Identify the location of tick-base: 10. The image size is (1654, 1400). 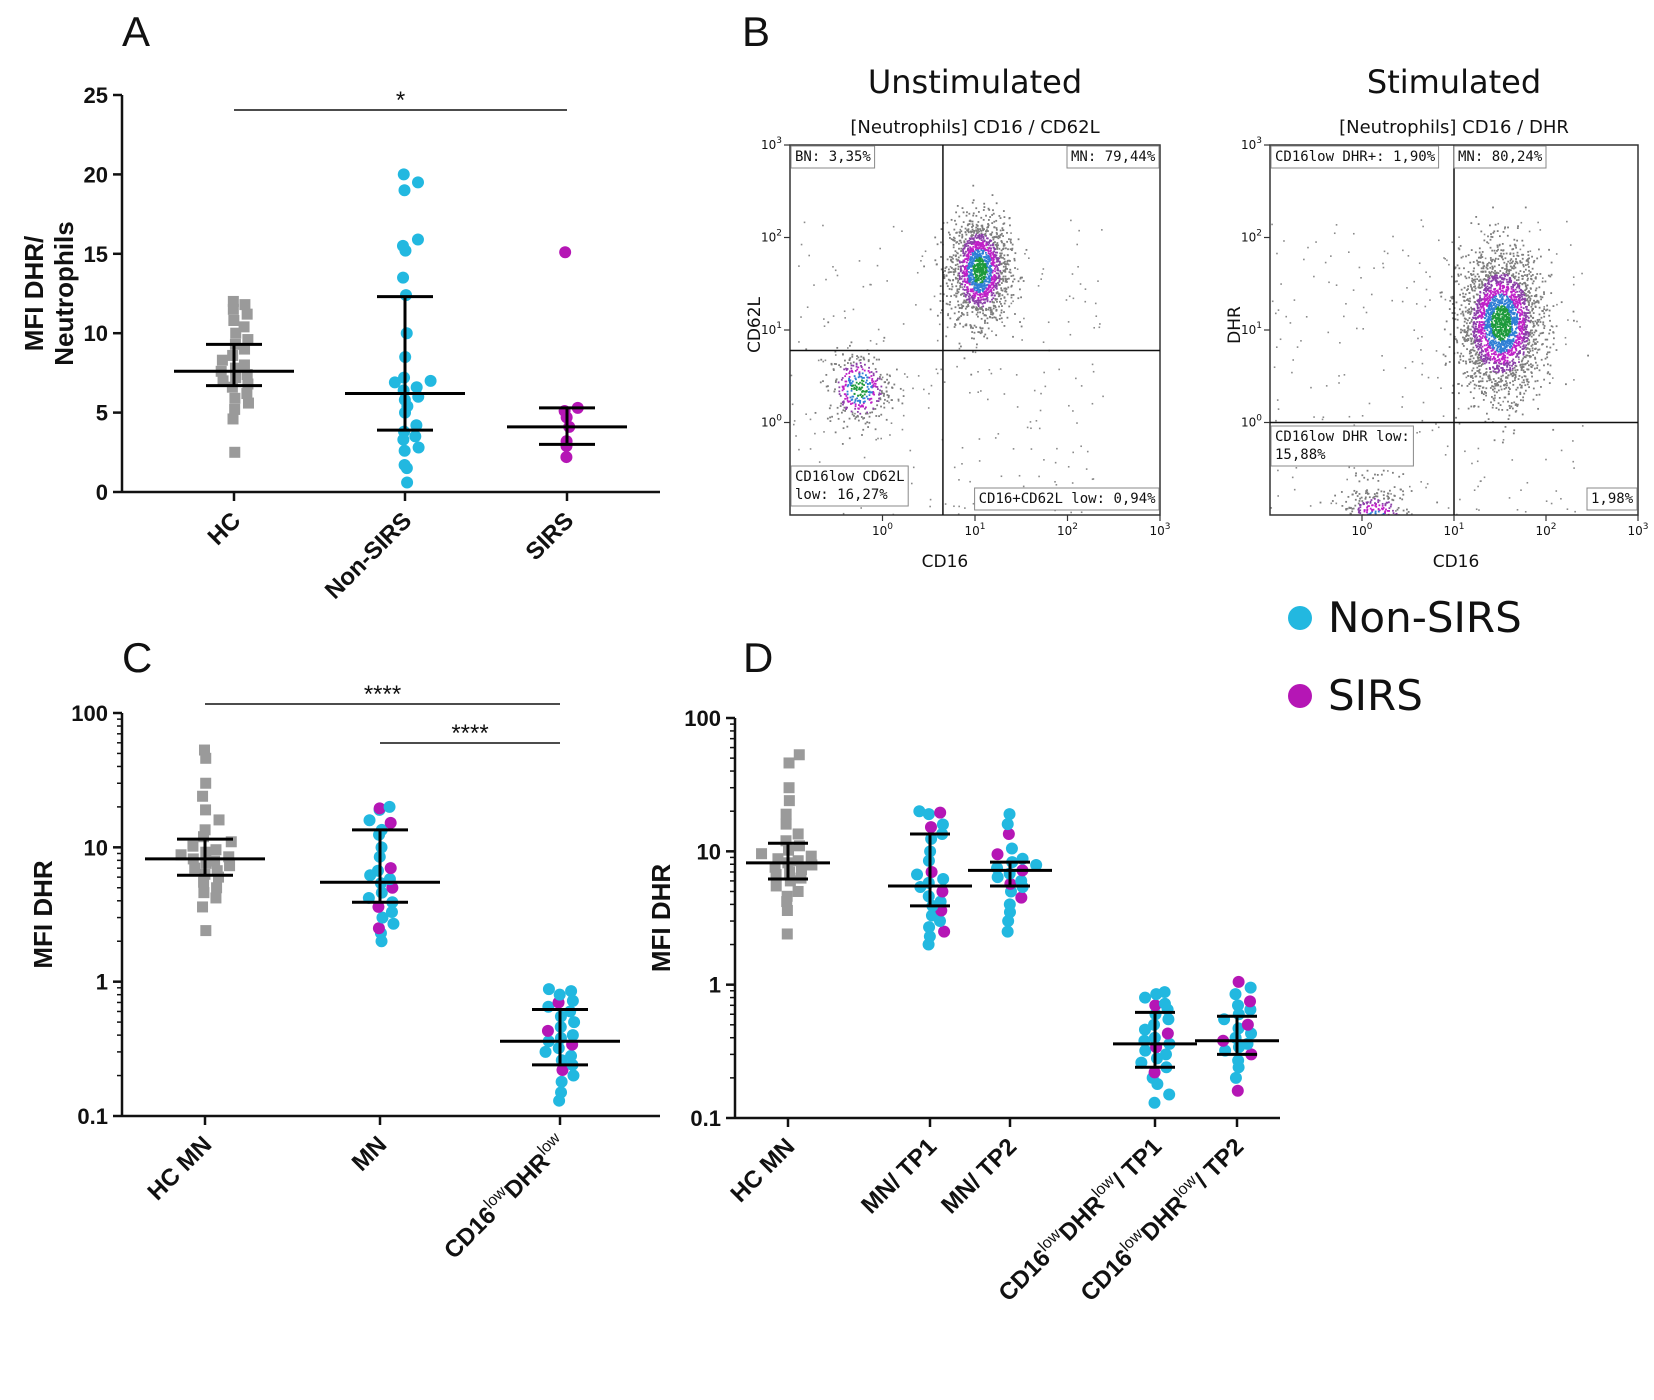
(768, 238).